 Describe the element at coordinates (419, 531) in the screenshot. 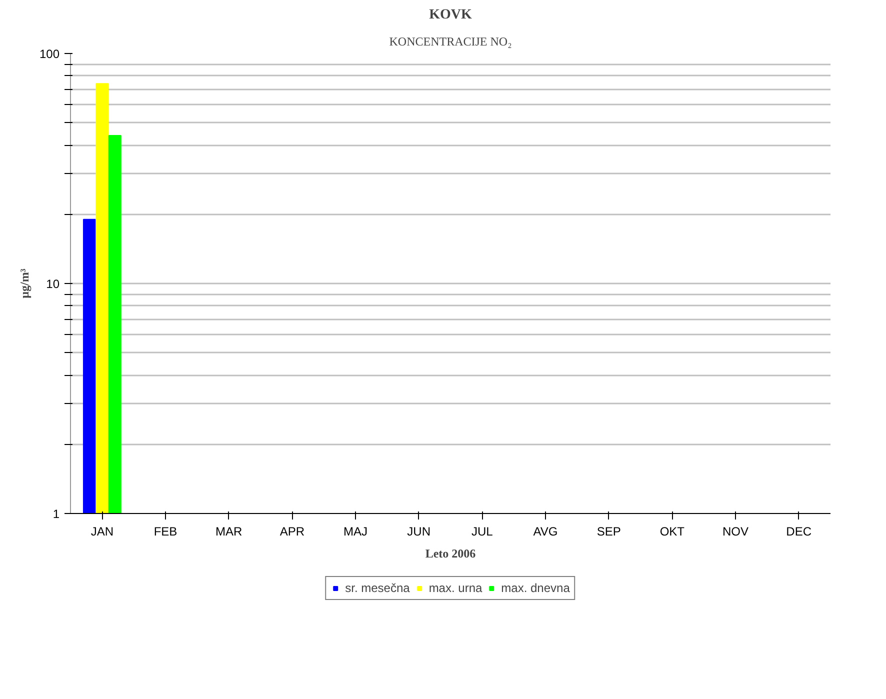

I see `x-tick-label: JUN` at that location.